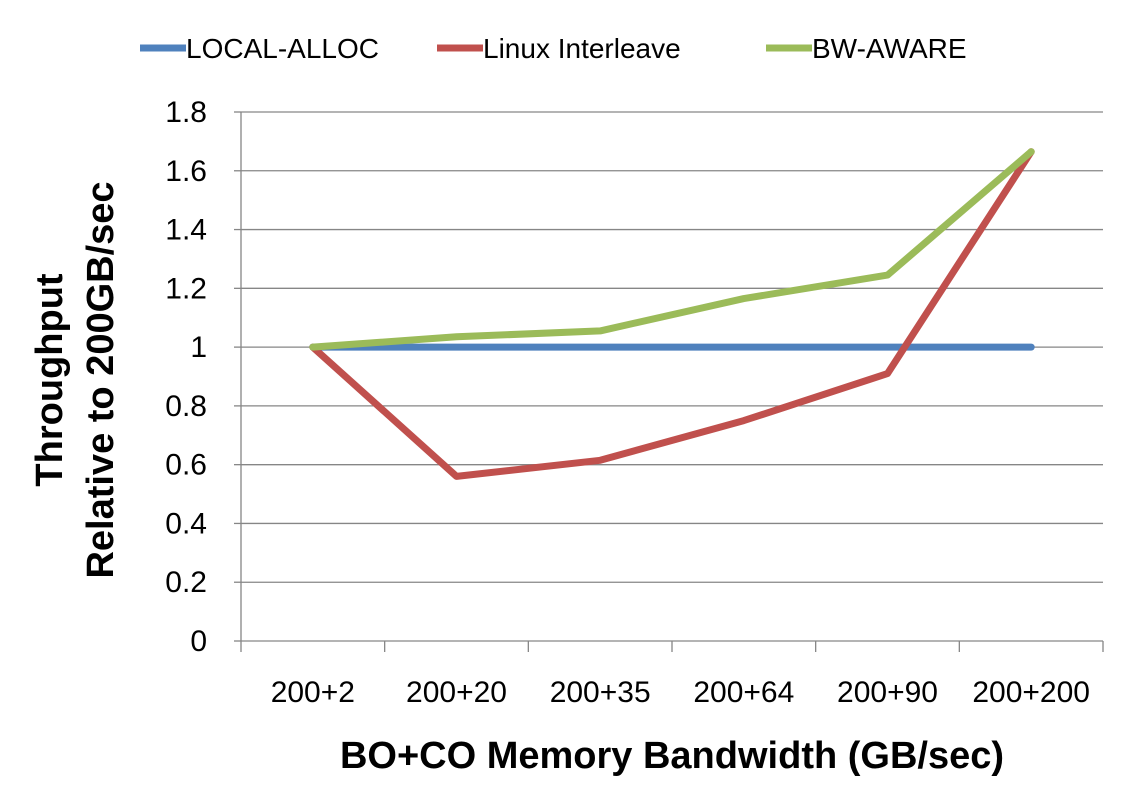 Image resolution: width=1130 pixels, height=808 pixels. What do you see at coordinates (186, 288) in the screenshot?
I see `y-tick-label: 1.2` at bounding box center [186, 288].